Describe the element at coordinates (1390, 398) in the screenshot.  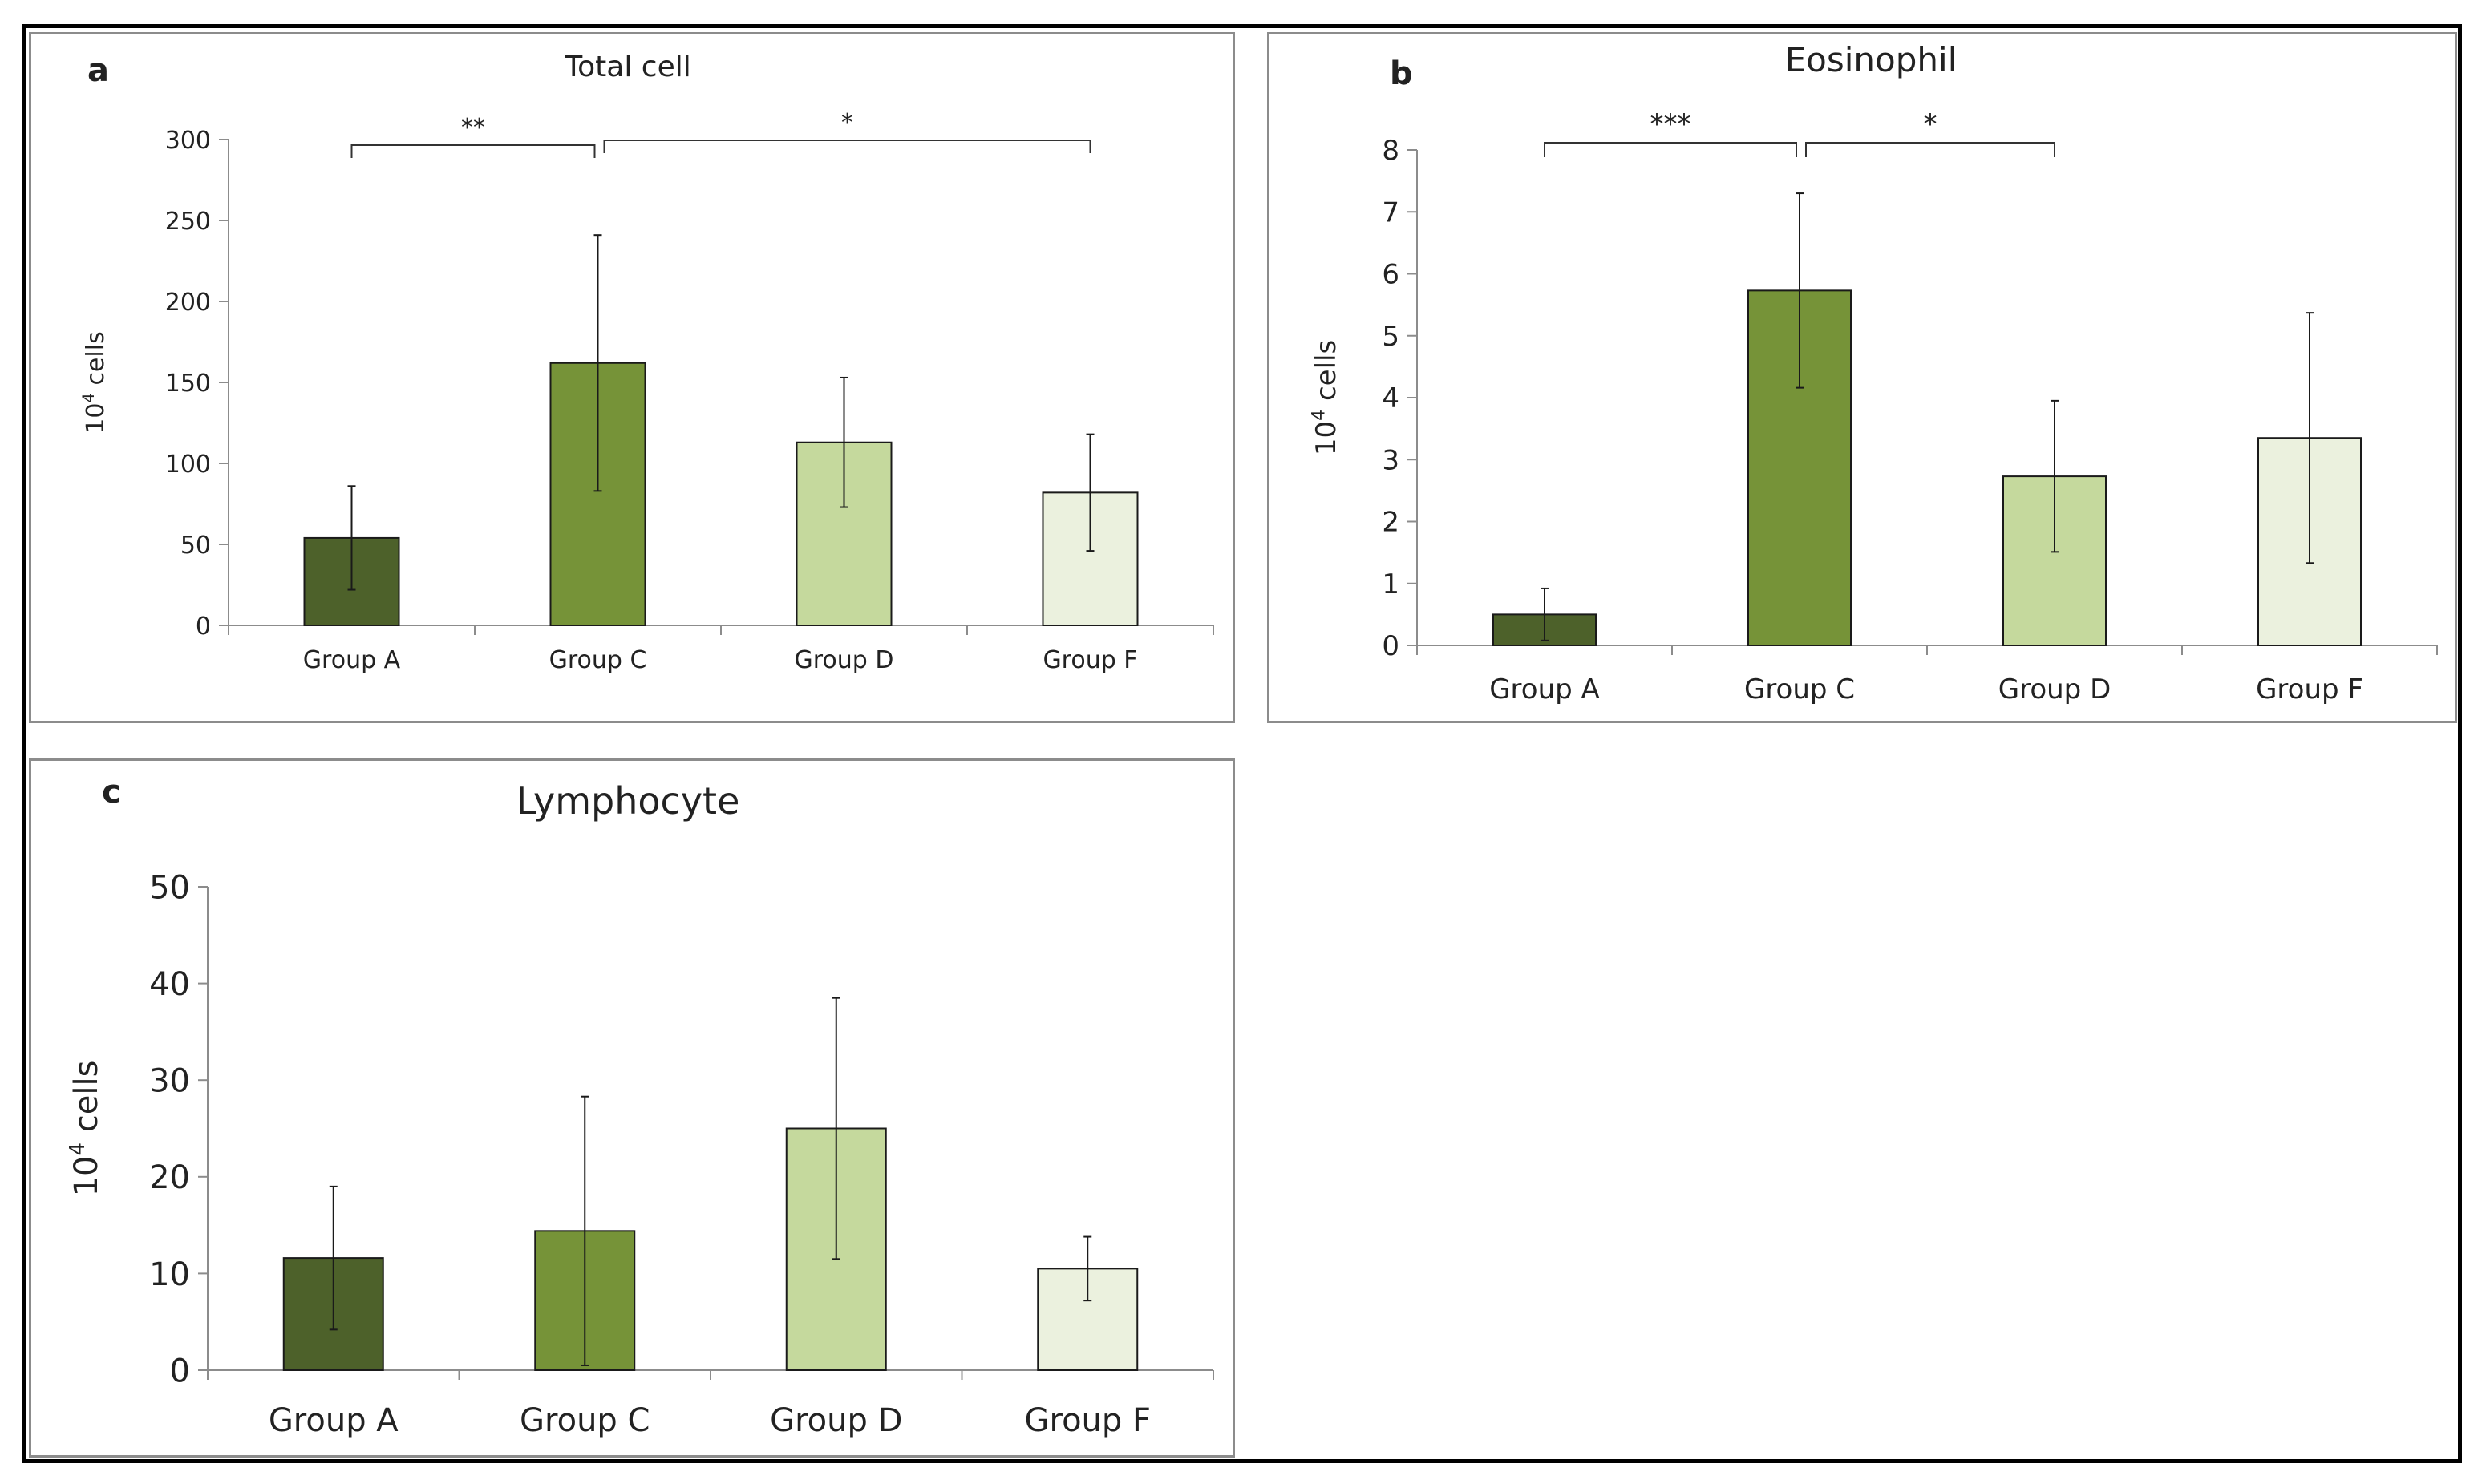
I see `y-tick-label: 4` at that location.